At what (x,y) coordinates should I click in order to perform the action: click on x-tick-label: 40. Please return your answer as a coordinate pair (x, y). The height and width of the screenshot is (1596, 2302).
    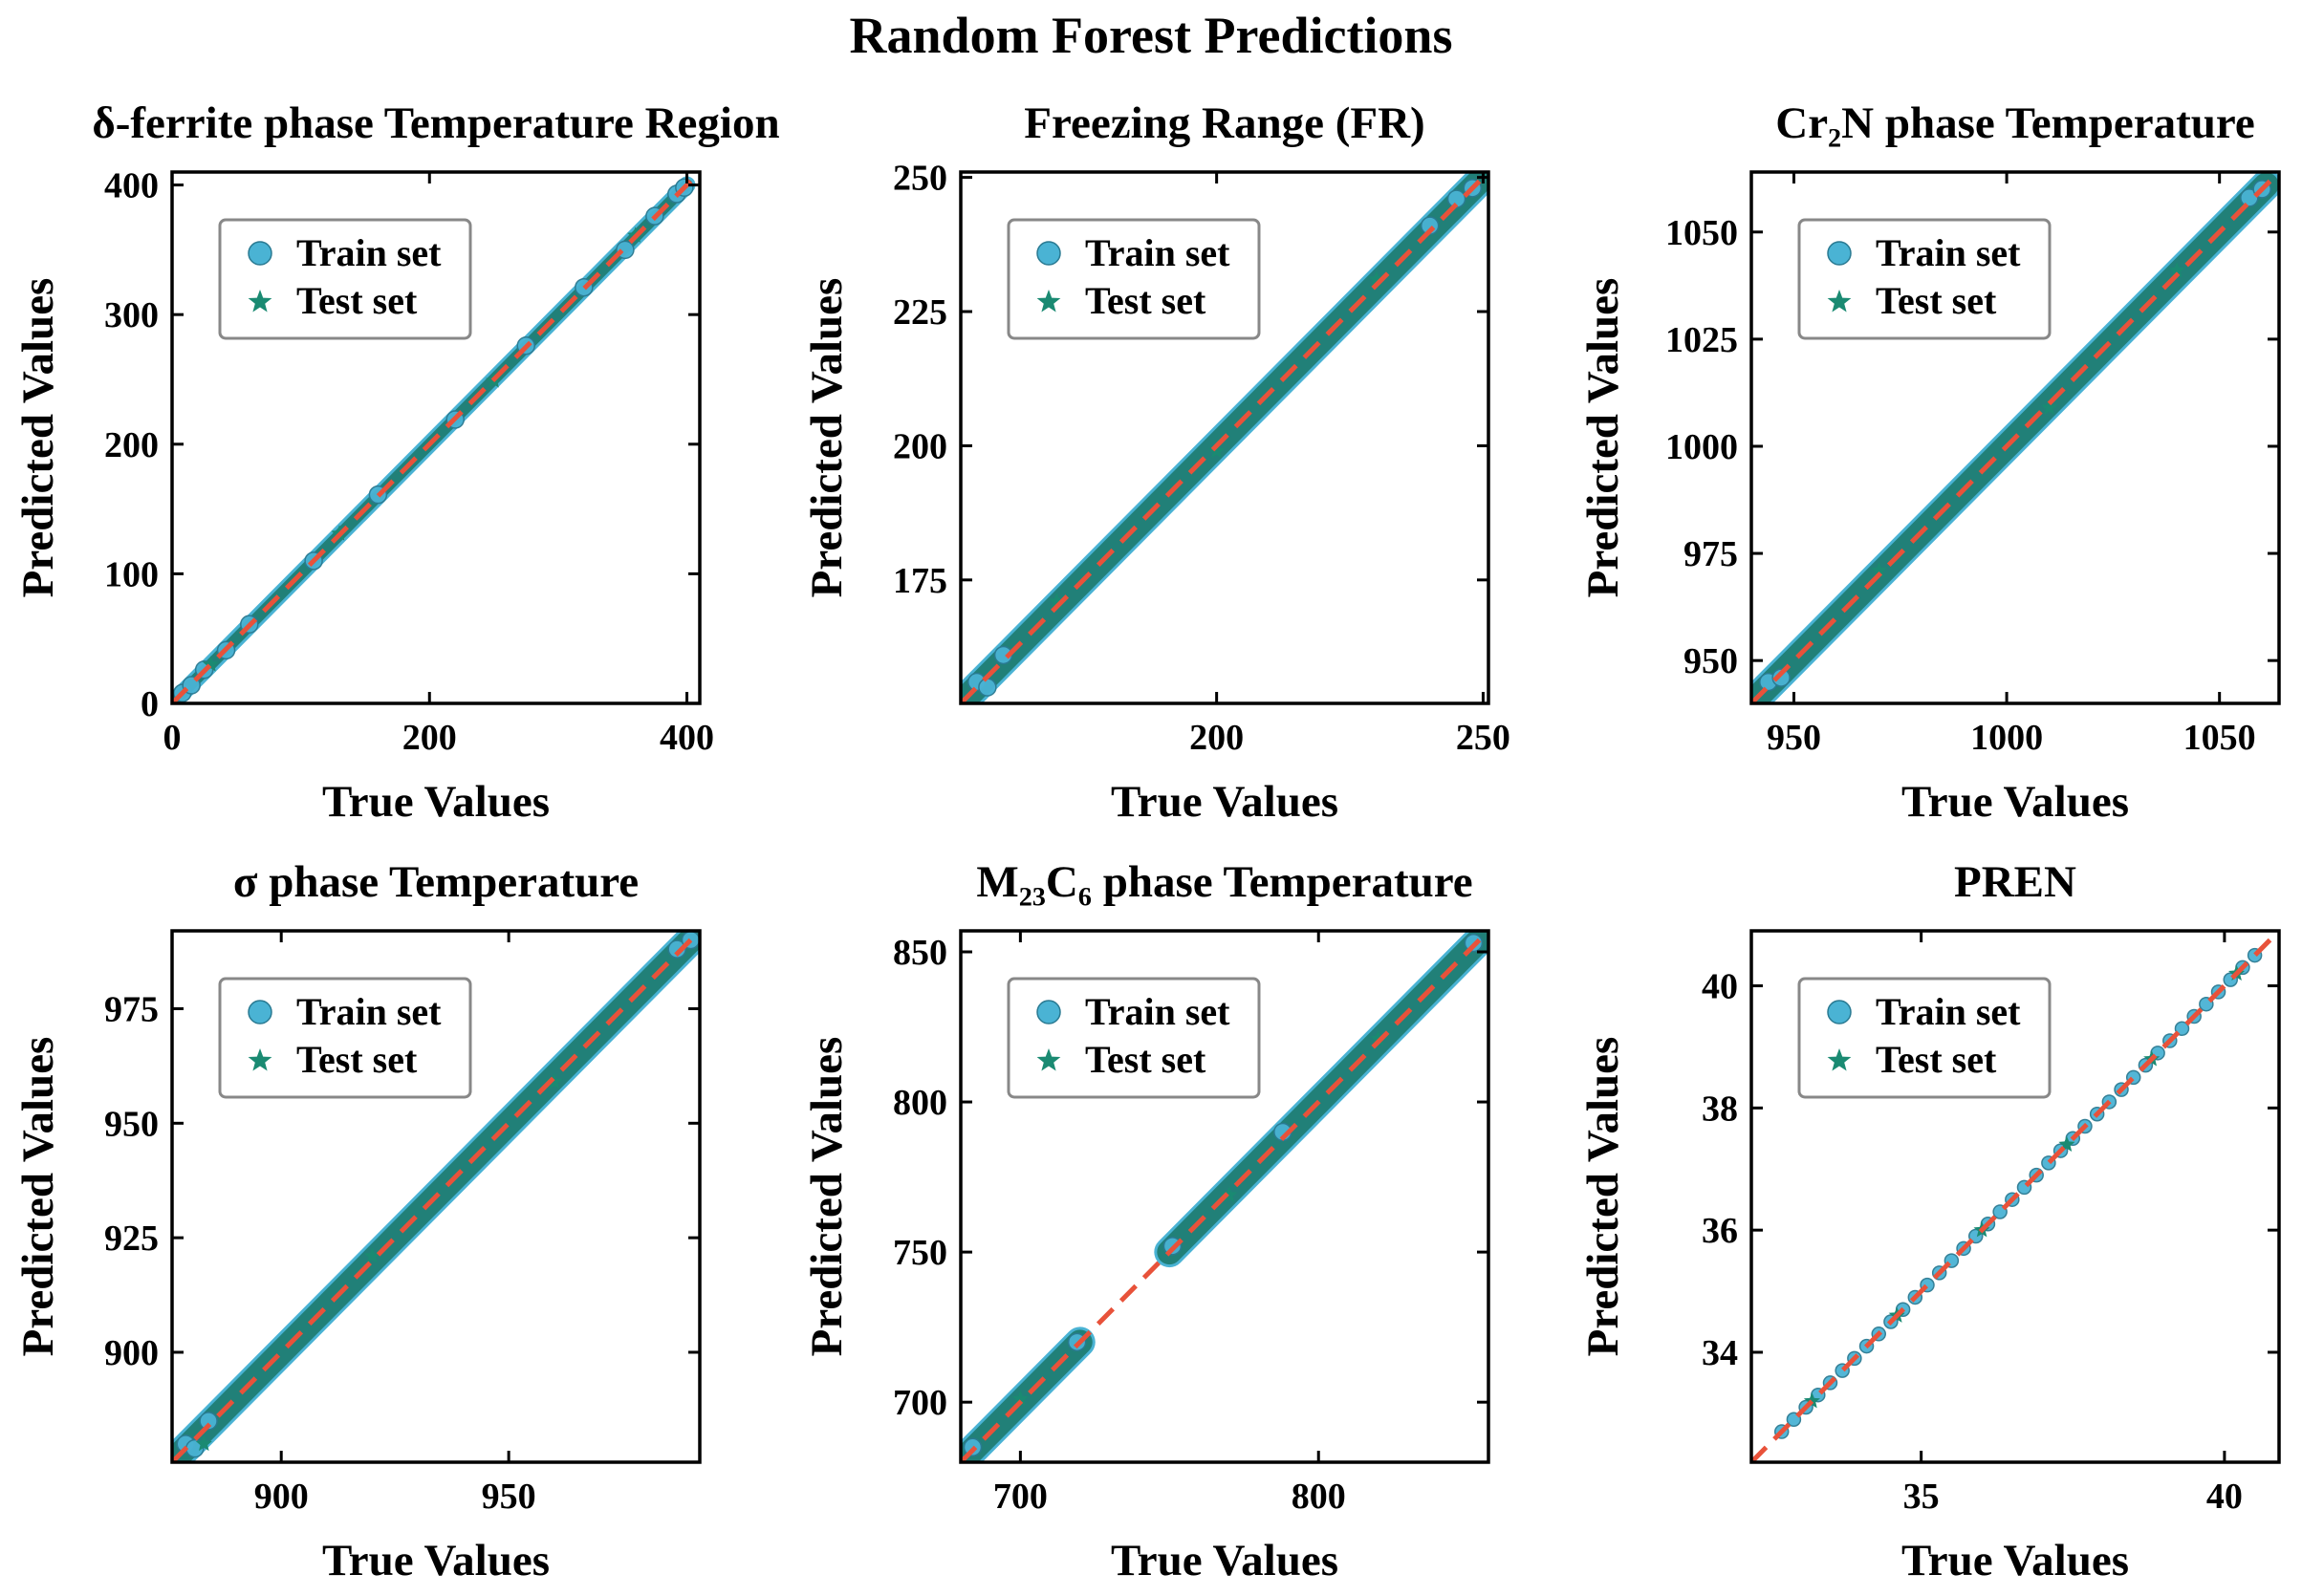
    Looking at the image, I should click on (2224, 1497).